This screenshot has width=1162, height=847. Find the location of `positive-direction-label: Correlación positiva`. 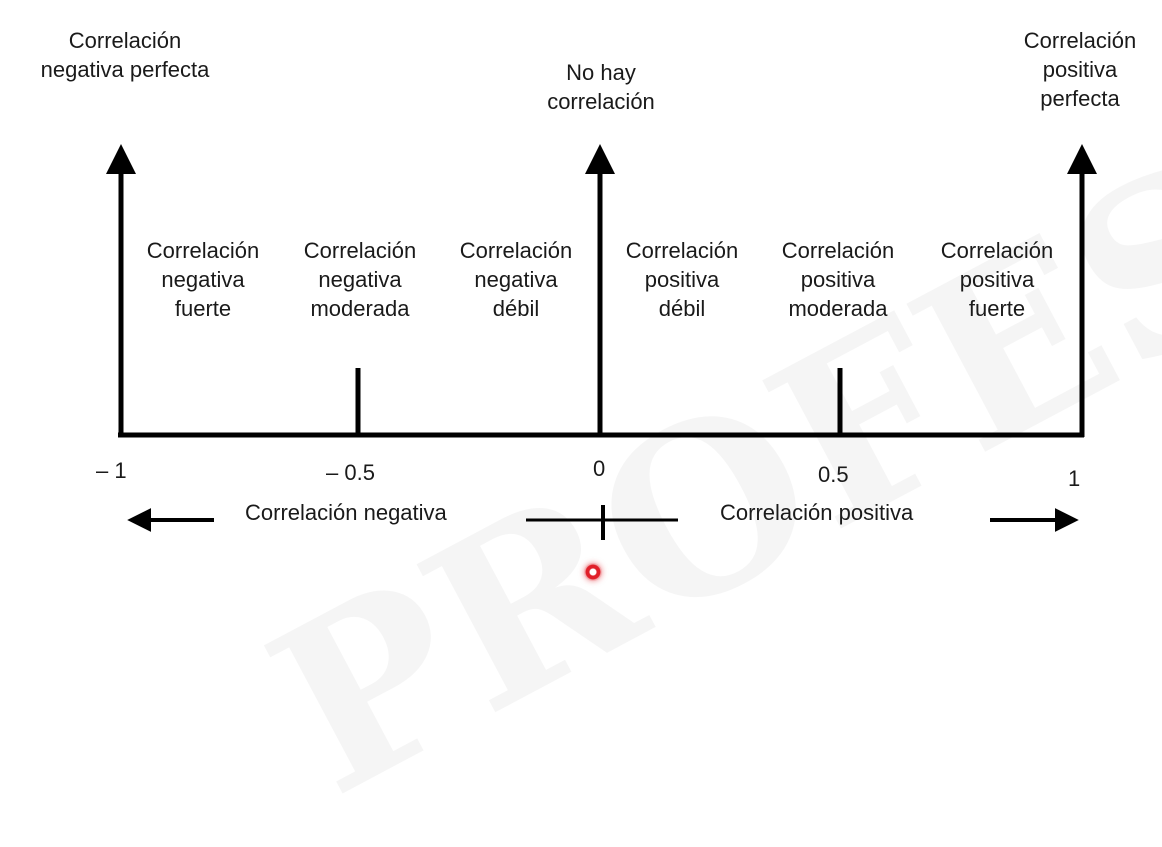

positive-direction-label: Correlación positiva is located at coordinates (817, 512).